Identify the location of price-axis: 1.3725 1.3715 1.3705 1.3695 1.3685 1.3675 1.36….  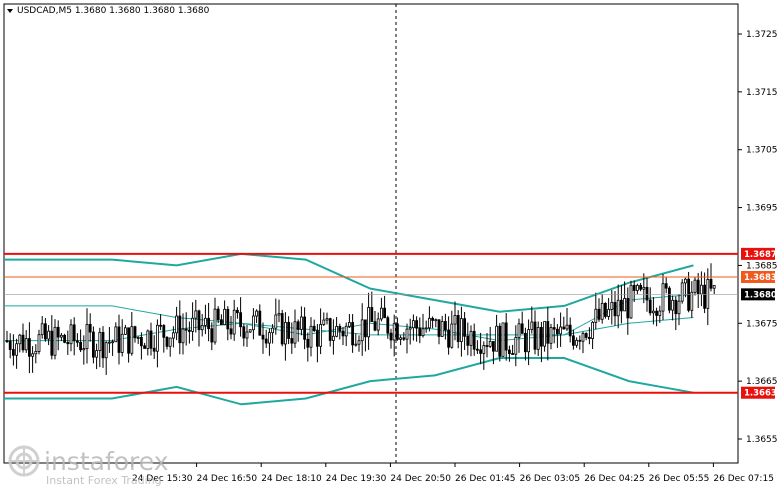
(758, 237).